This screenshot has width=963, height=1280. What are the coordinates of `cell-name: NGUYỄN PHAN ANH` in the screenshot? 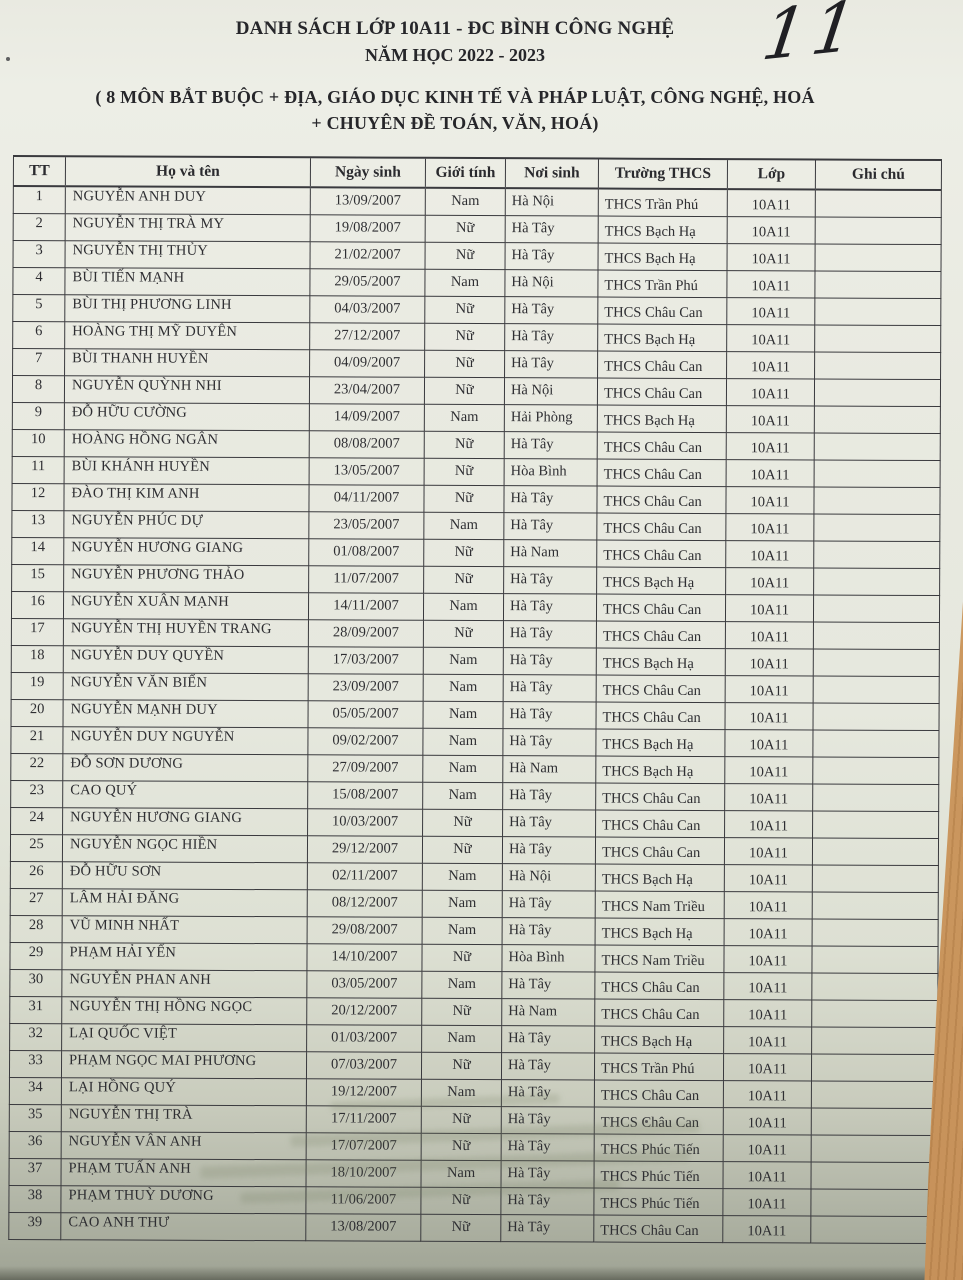 It's located at (184, 983).